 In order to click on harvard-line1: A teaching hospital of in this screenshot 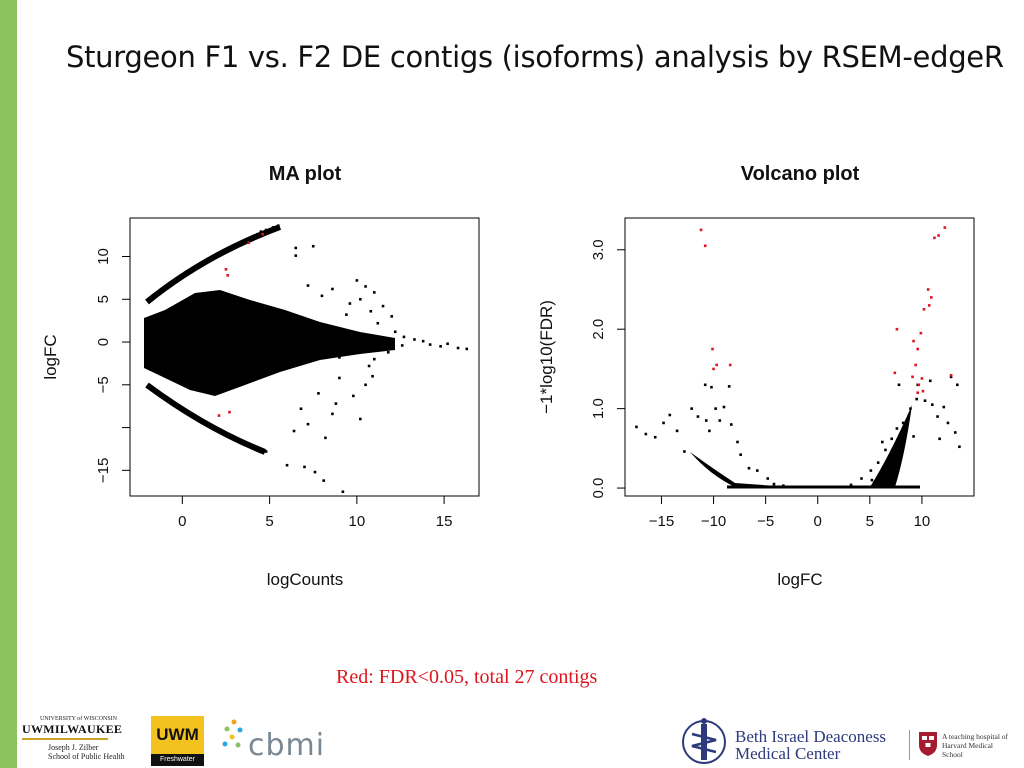, I will do `click(975, 736)`.